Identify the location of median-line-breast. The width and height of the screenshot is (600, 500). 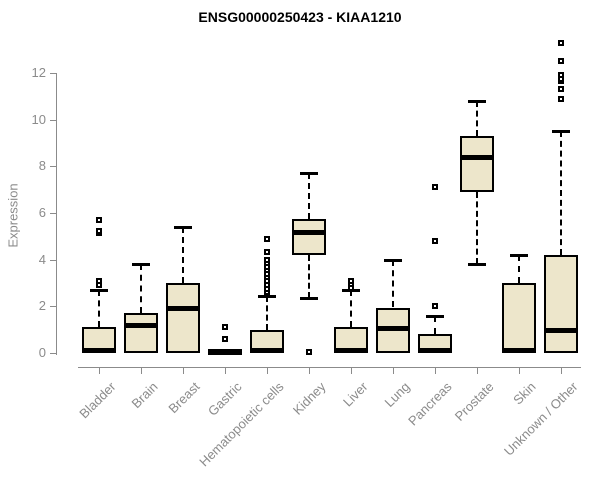
(183, 309).